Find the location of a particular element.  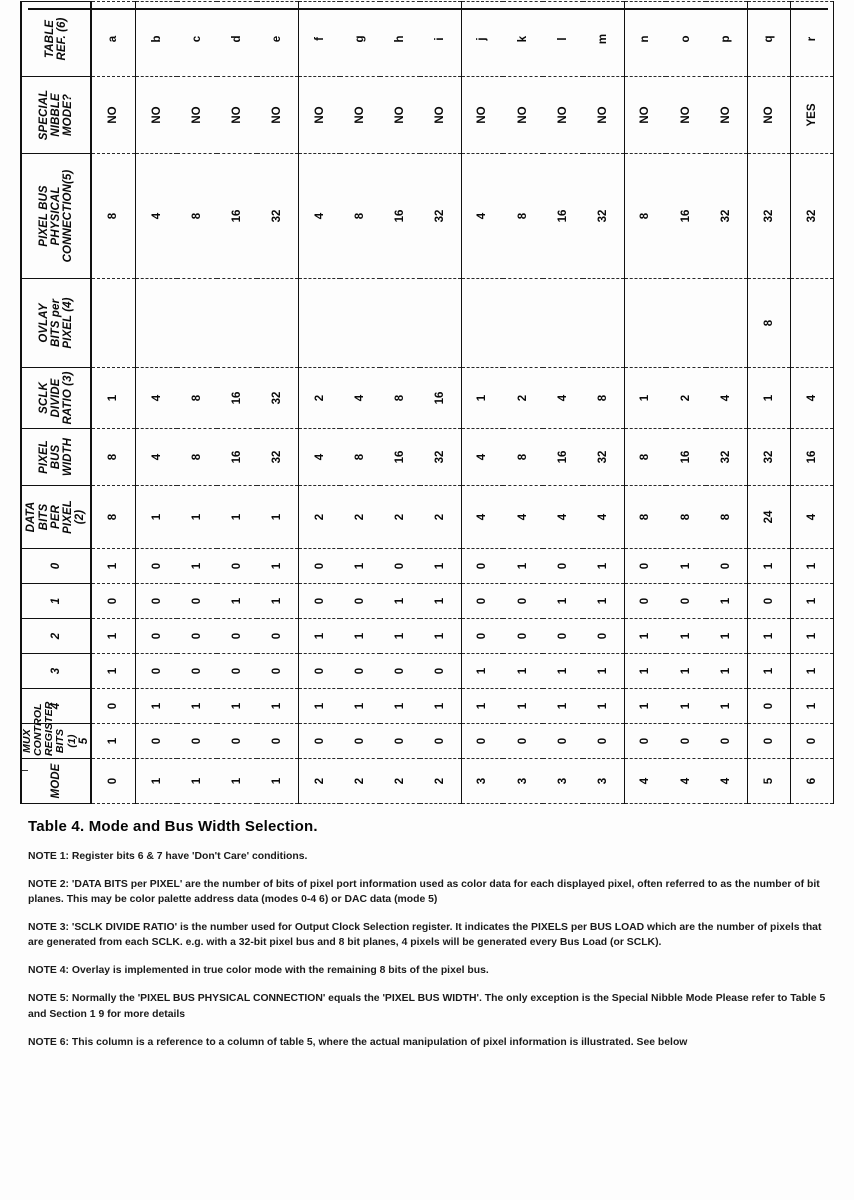

cell-table-ref: g is located at coordinates (360, 39).